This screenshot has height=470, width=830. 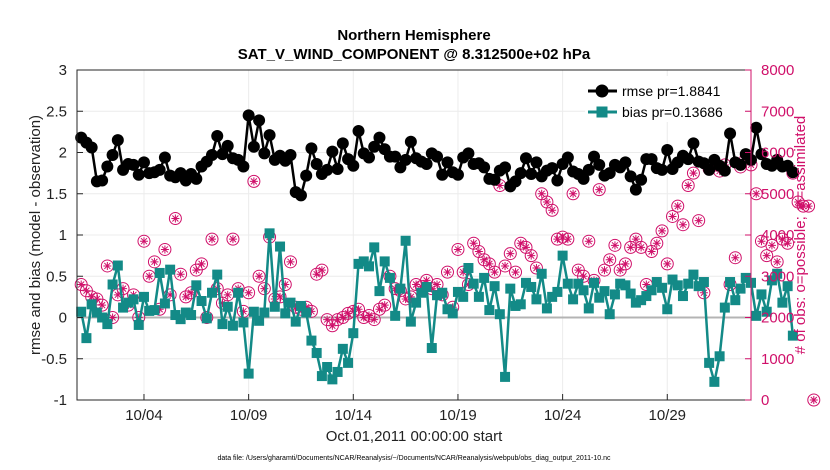 What do you see at coordinates (63, 153) in the screenshot?
I see `y-tick-label: 2` at bounding box center [63, 153].